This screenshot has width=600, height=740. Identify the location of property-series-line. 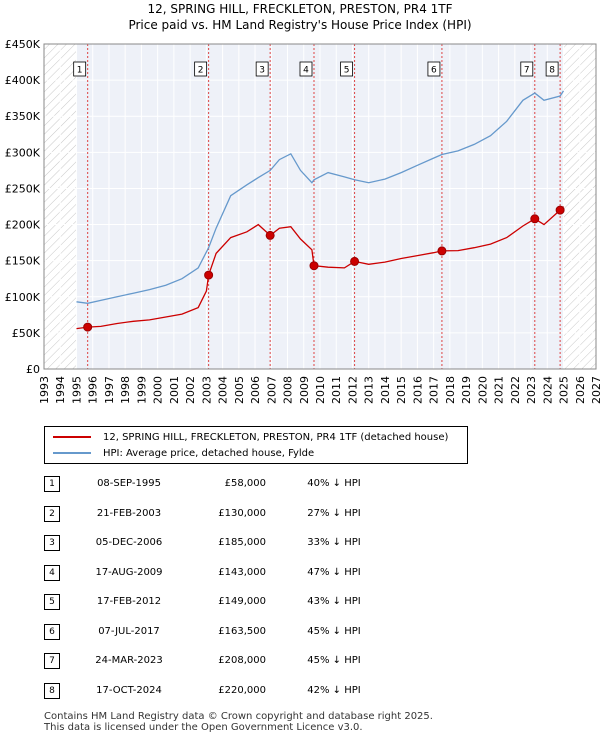
(320, 268).